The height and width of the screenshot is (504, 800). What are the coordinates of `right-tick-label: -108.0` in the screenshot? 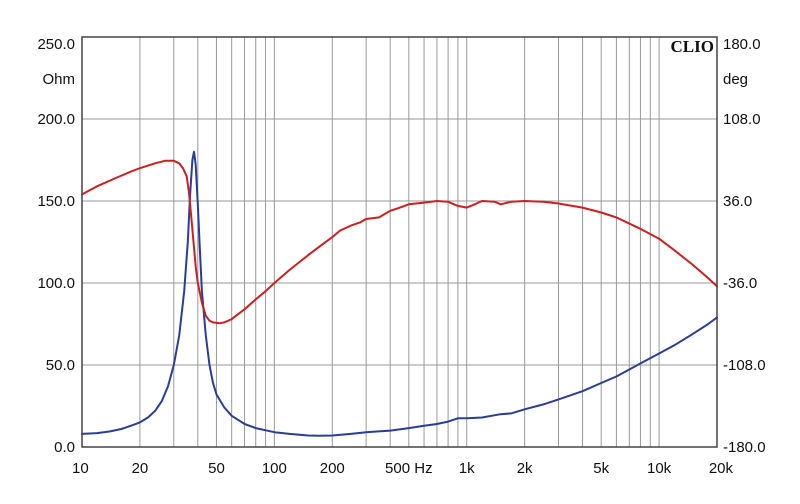 It's located at (744, 365).